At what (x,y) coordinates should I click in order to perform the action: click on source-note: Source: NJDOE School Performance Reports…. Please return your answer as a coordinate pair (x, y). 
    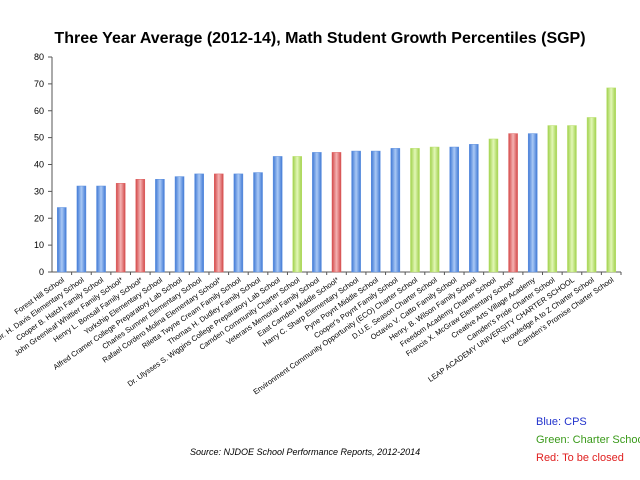
    Looking at the image, I should click on (305, 452).